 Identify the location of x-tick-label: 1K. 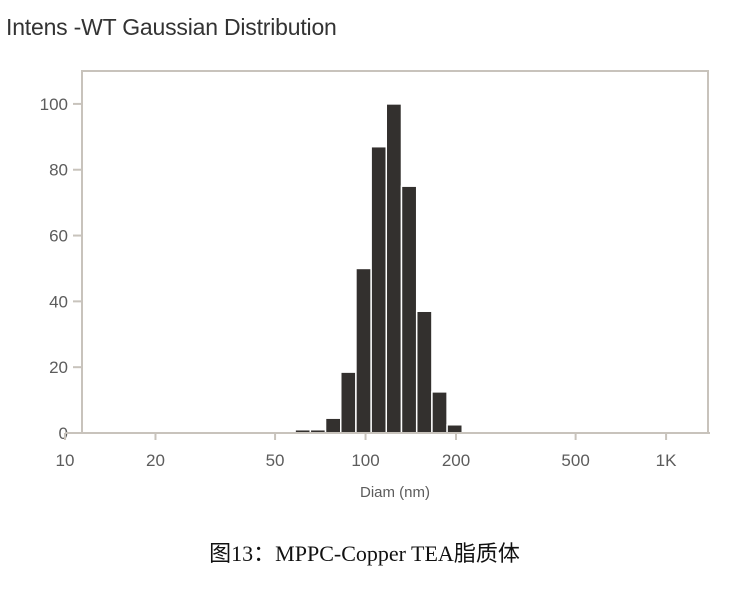
(666, 460).